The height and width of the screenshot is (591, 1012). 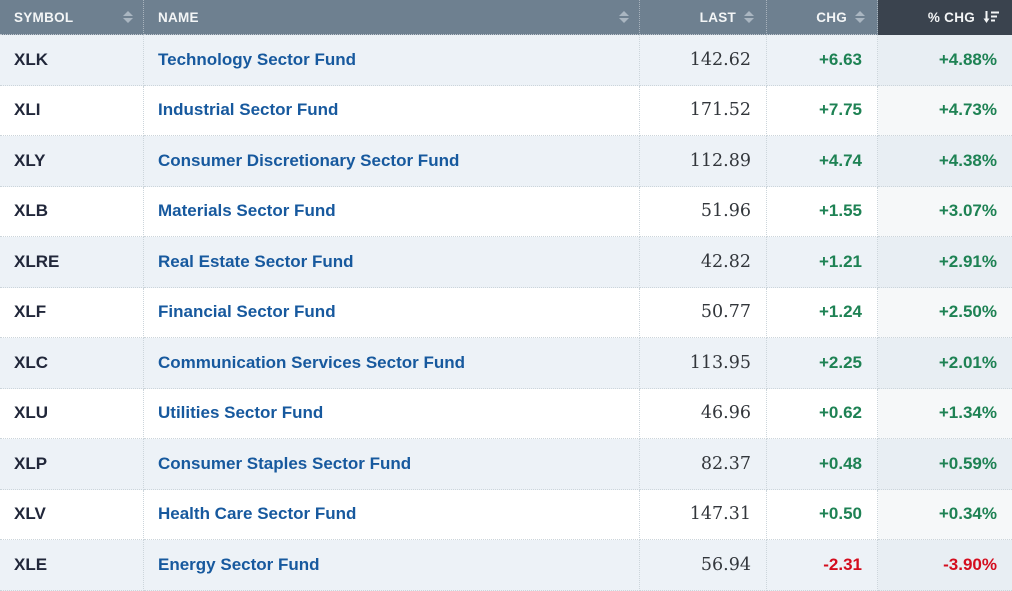 I want to click on last-price-cell: 112.89, so click(x=703, y=161).